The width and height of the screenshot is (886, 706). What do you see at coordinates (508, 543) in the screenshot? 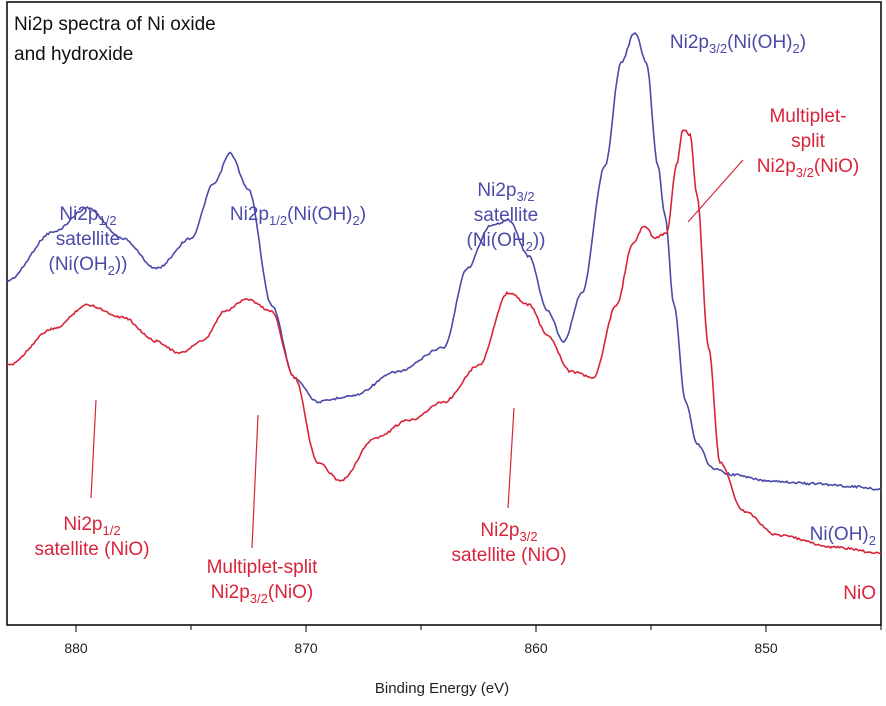
I see `annotation-red-sat-32: Ni2p3/2 satellite (NiO)` at bounding box center [508, 543].